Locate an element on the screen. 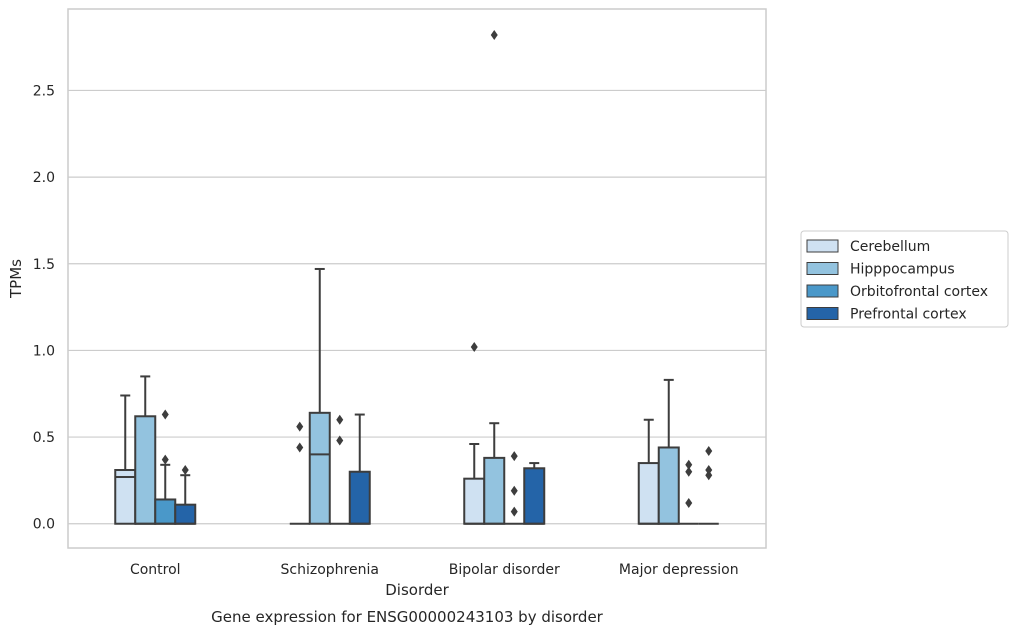 This screenshot has width=1018, height=634. y-tick-label: 1.5 is located at coordinates (44, 265).